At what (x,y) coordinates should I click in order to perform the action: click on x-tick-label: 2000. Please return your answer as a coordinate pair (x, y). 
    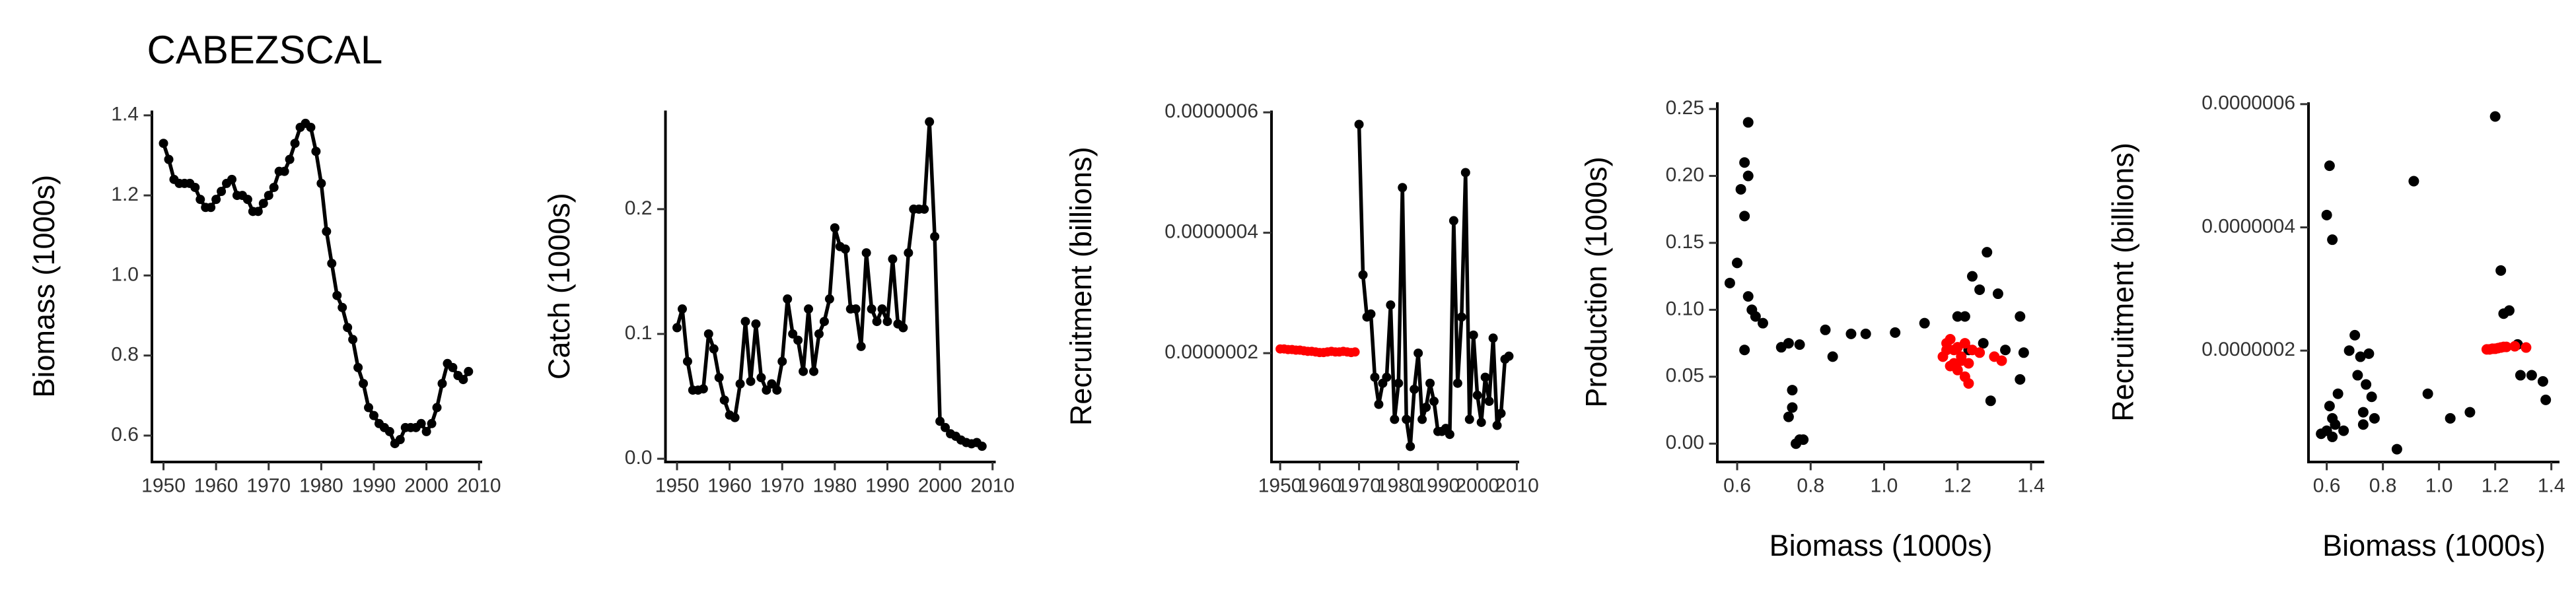
    Looking at the image, I should click on (1477, 486).